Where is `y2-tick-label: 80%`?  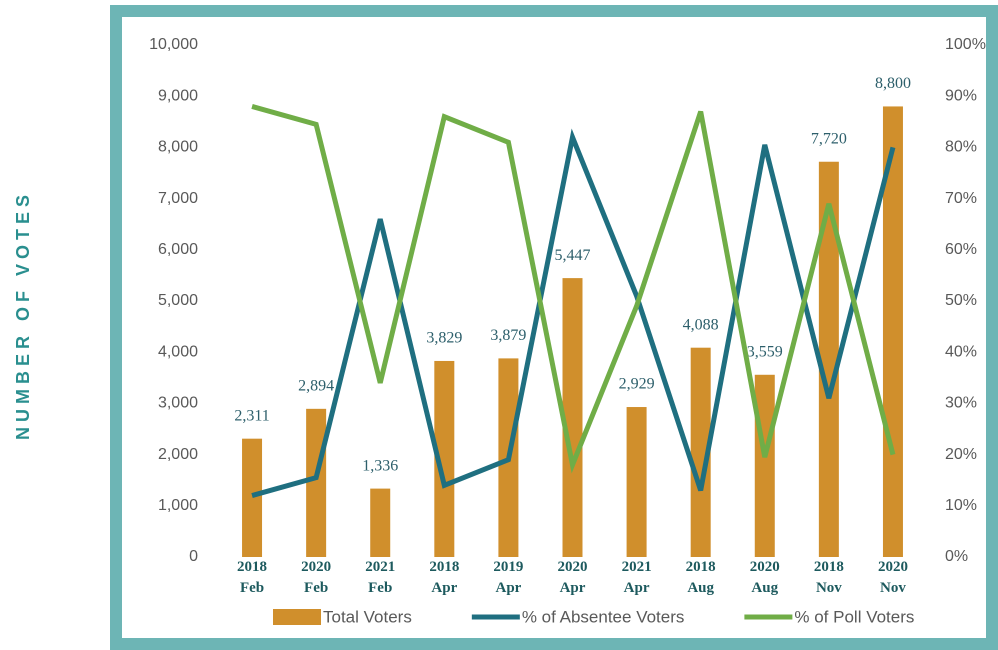 y2-tick-label: 80% is located at coordinates (961, 147).